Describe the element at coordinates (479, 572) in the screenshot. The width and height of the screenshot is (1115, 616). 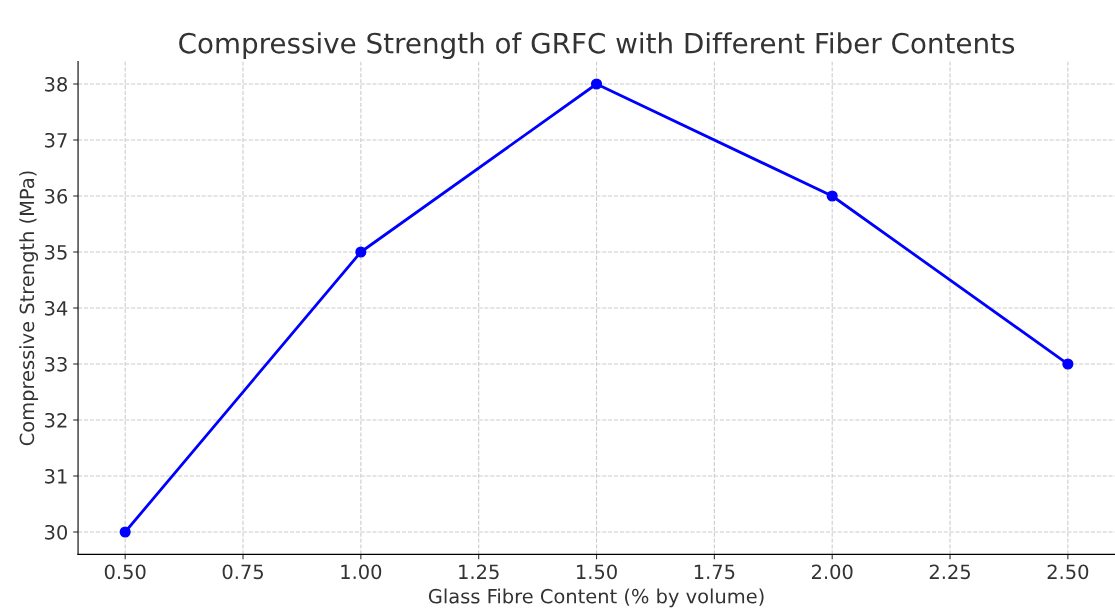
I see `x-tick-label: 1.25` at that location.